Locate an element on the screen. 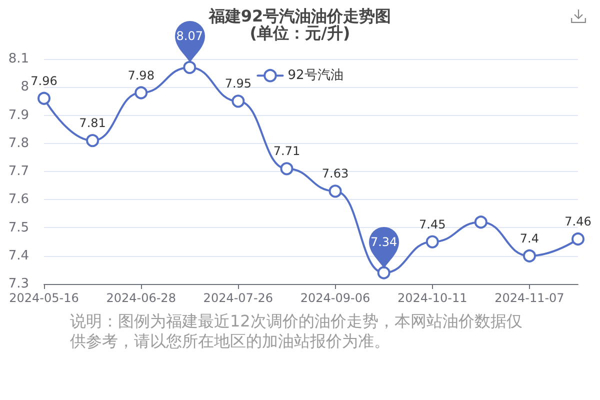  y-tick-label: 7.7 is located at coordinates (18, 171).